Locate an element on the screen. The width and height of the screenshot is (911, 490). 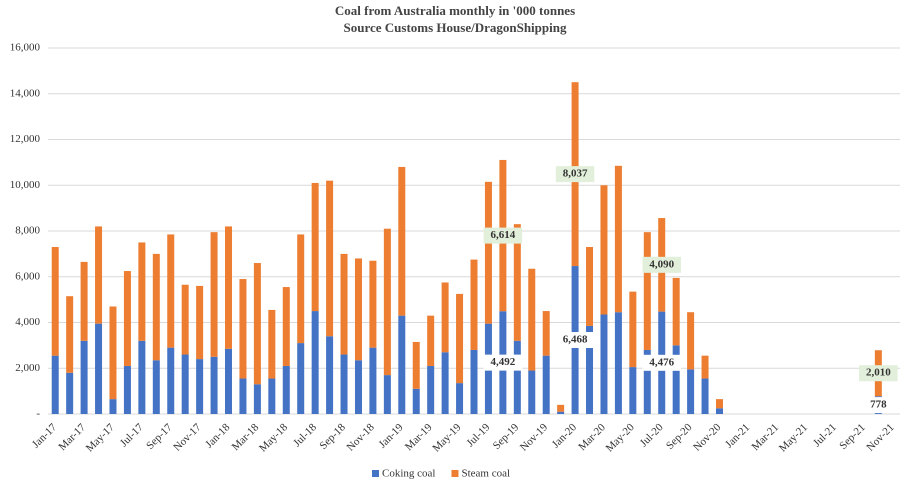
value-label: 4,492 is located at coordinates (503, 362).